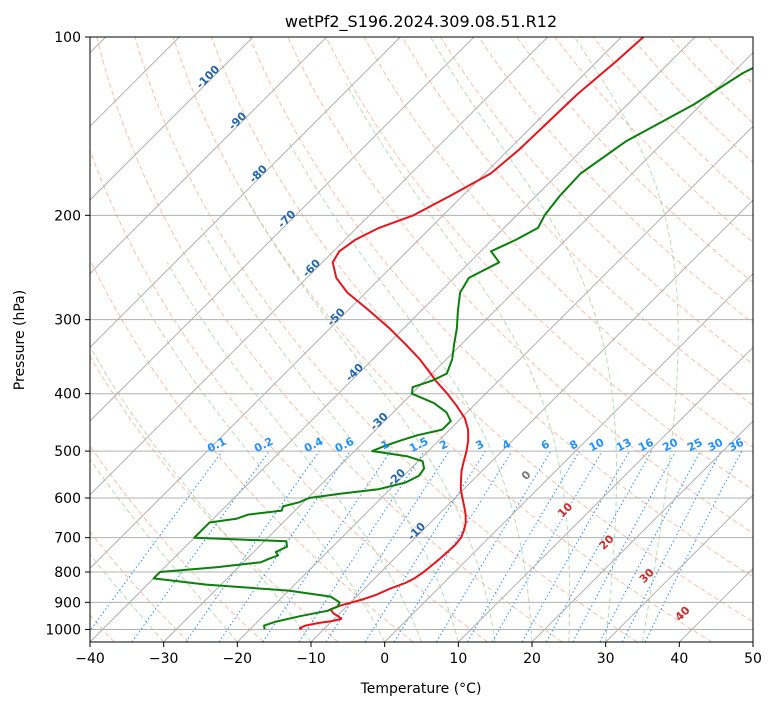 Image resolution: width=775 pixels, height=708 pixels. I want to click on y-tick-label: 600, so click(67, 499).